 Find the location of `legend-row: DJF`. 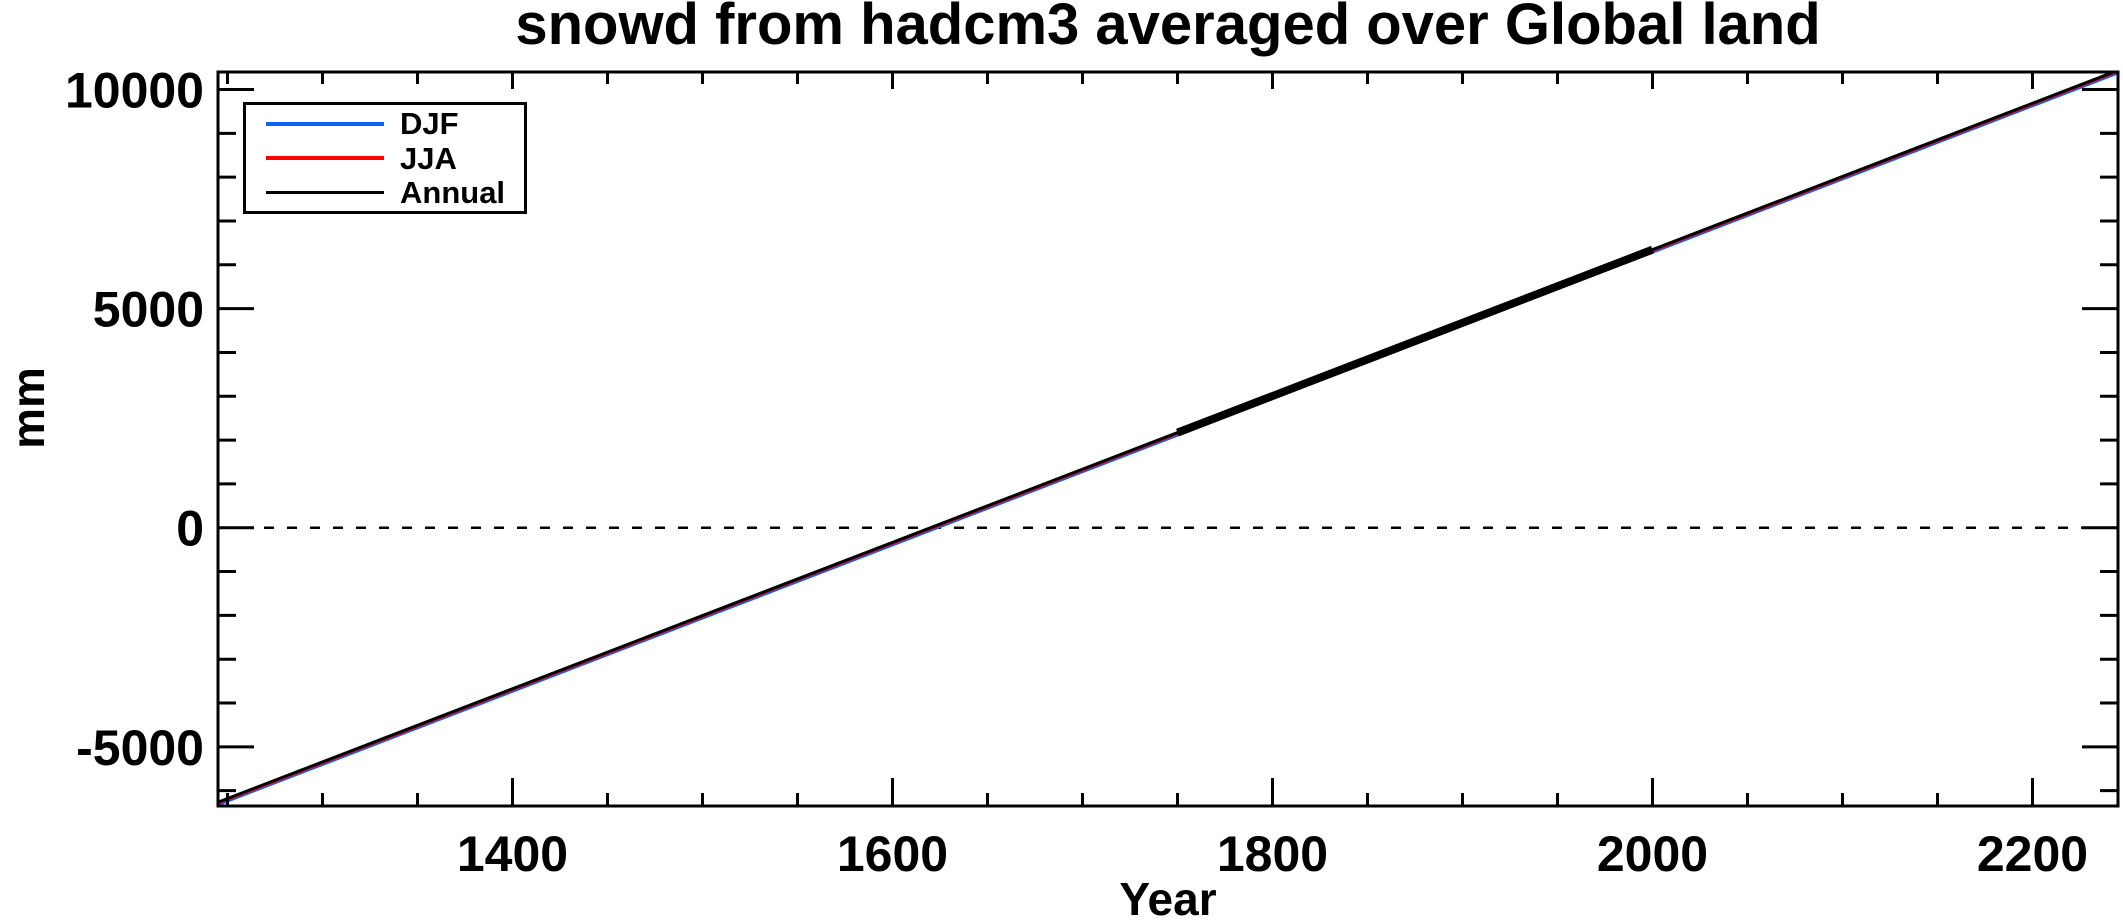

legend-row: DJF is located at coordinates (385, 123).